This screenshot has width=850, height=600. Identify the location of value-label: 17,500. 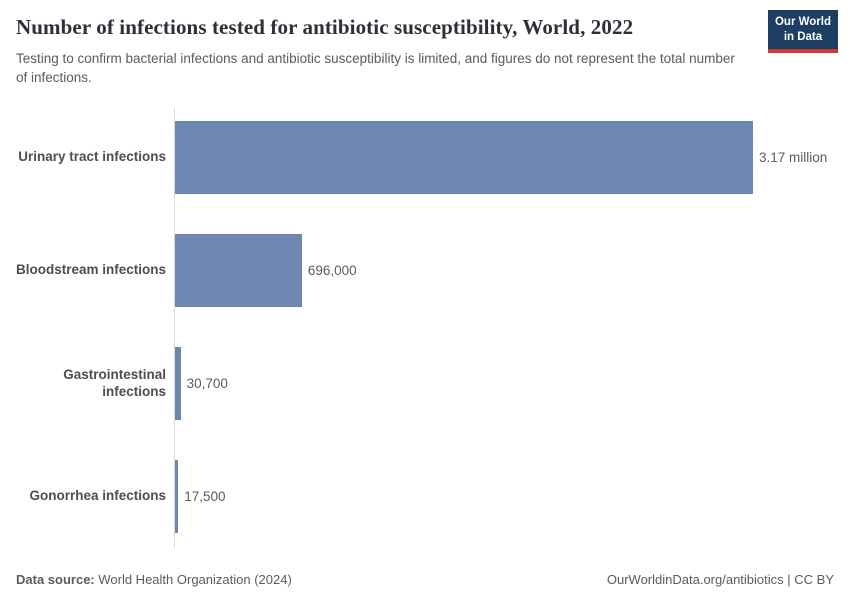
(205, 496).